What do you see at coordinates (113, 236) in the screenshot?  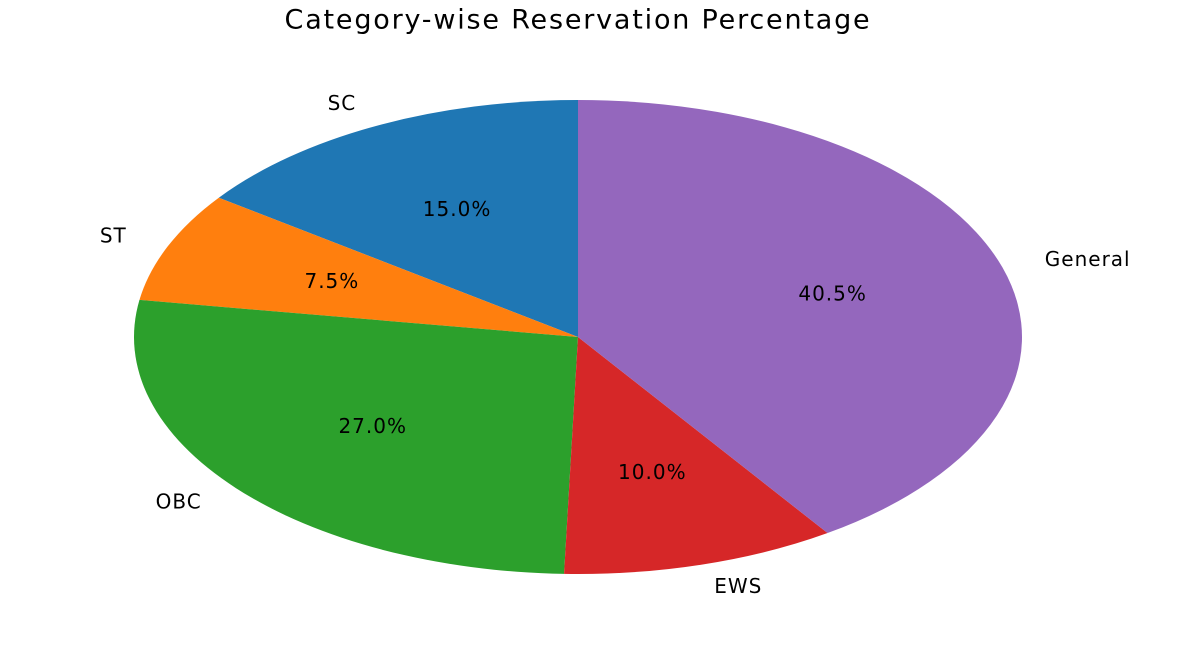 I see `category-label: ST` at bounding box center [113, 236].